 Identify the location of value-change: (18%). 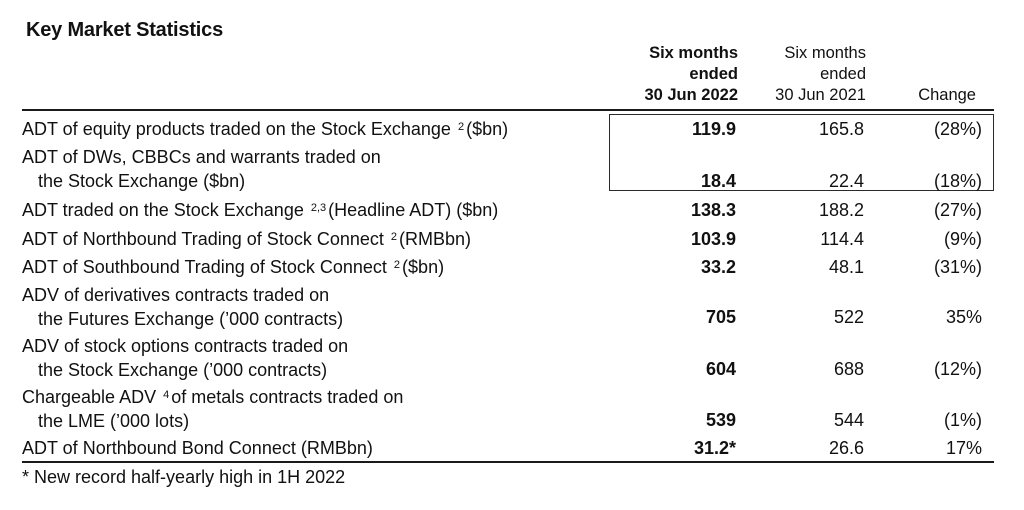
(957, 181).